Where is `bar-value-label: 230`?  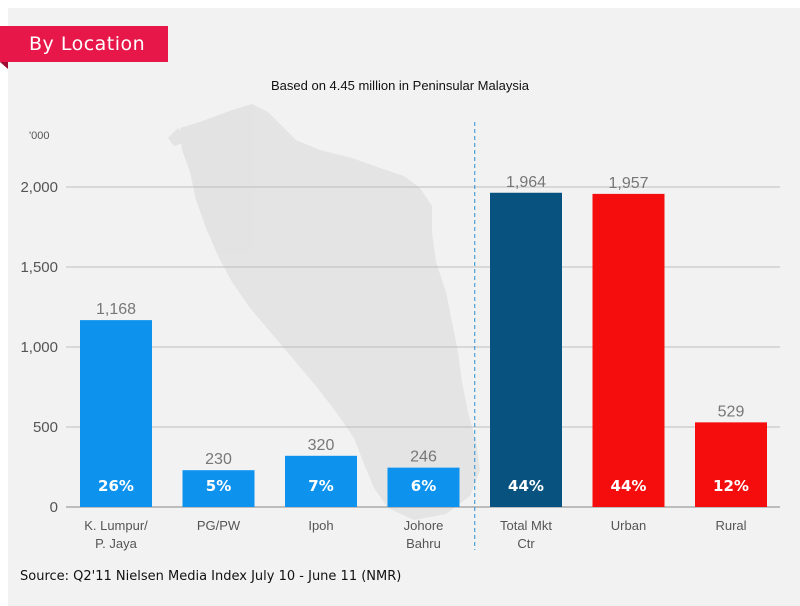 bar-value-label: 230 is located at coordinates (218, 459).